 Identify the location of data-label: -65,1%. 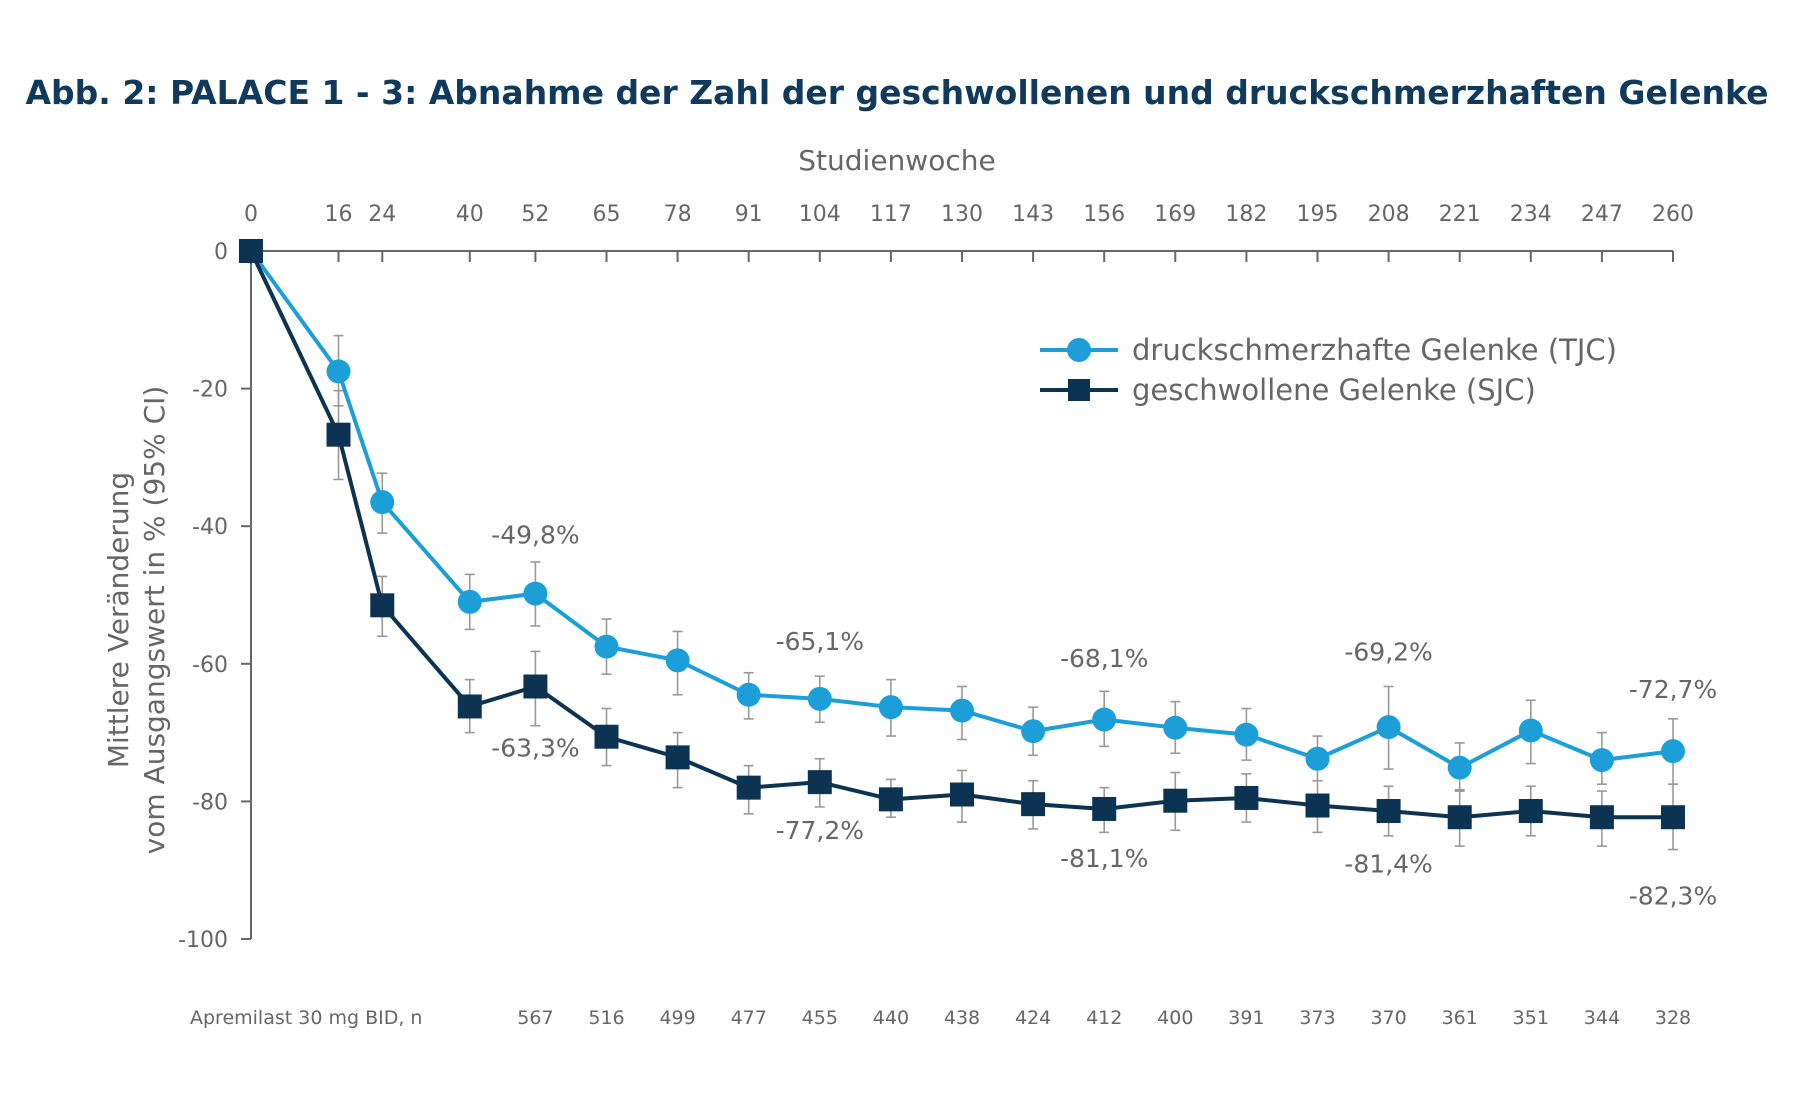
(820, 641).